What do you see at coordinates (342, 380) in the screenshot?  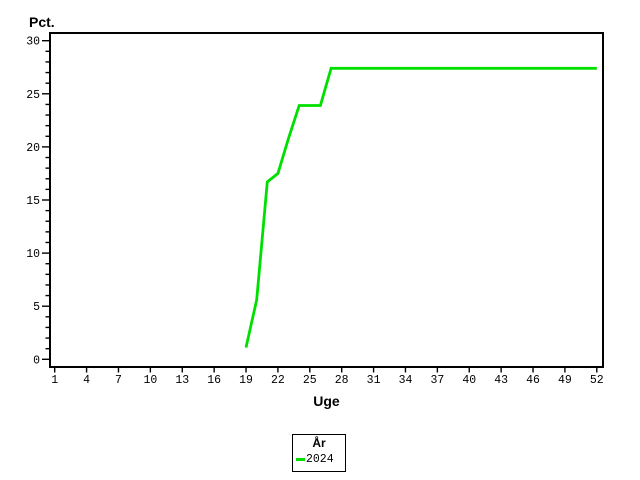 I see `x-tick-label: 28` at bounding box center [342, 380].